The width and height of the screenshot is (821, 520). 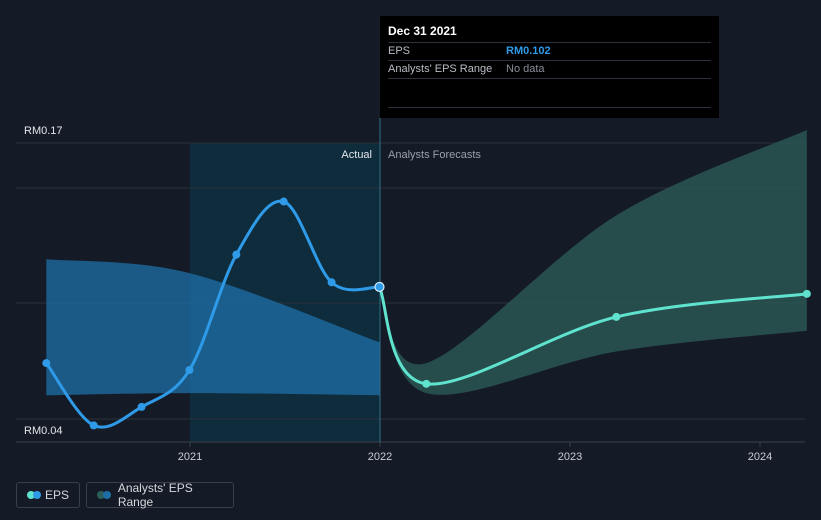 I want to click on legend-eps: EPS, so click(x=48, y=495).